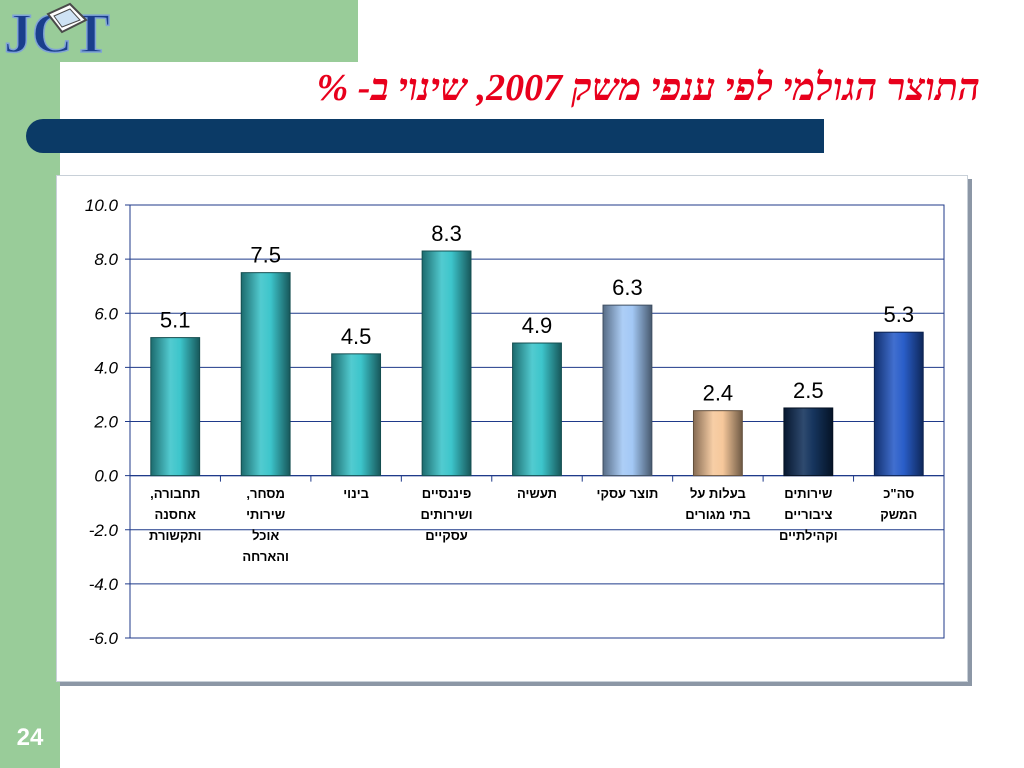 This screenshot has width=1024, height=768. Describe the element at coordinates (175, 320) in the screenshot. I see `data-label: 5.1` at that location.